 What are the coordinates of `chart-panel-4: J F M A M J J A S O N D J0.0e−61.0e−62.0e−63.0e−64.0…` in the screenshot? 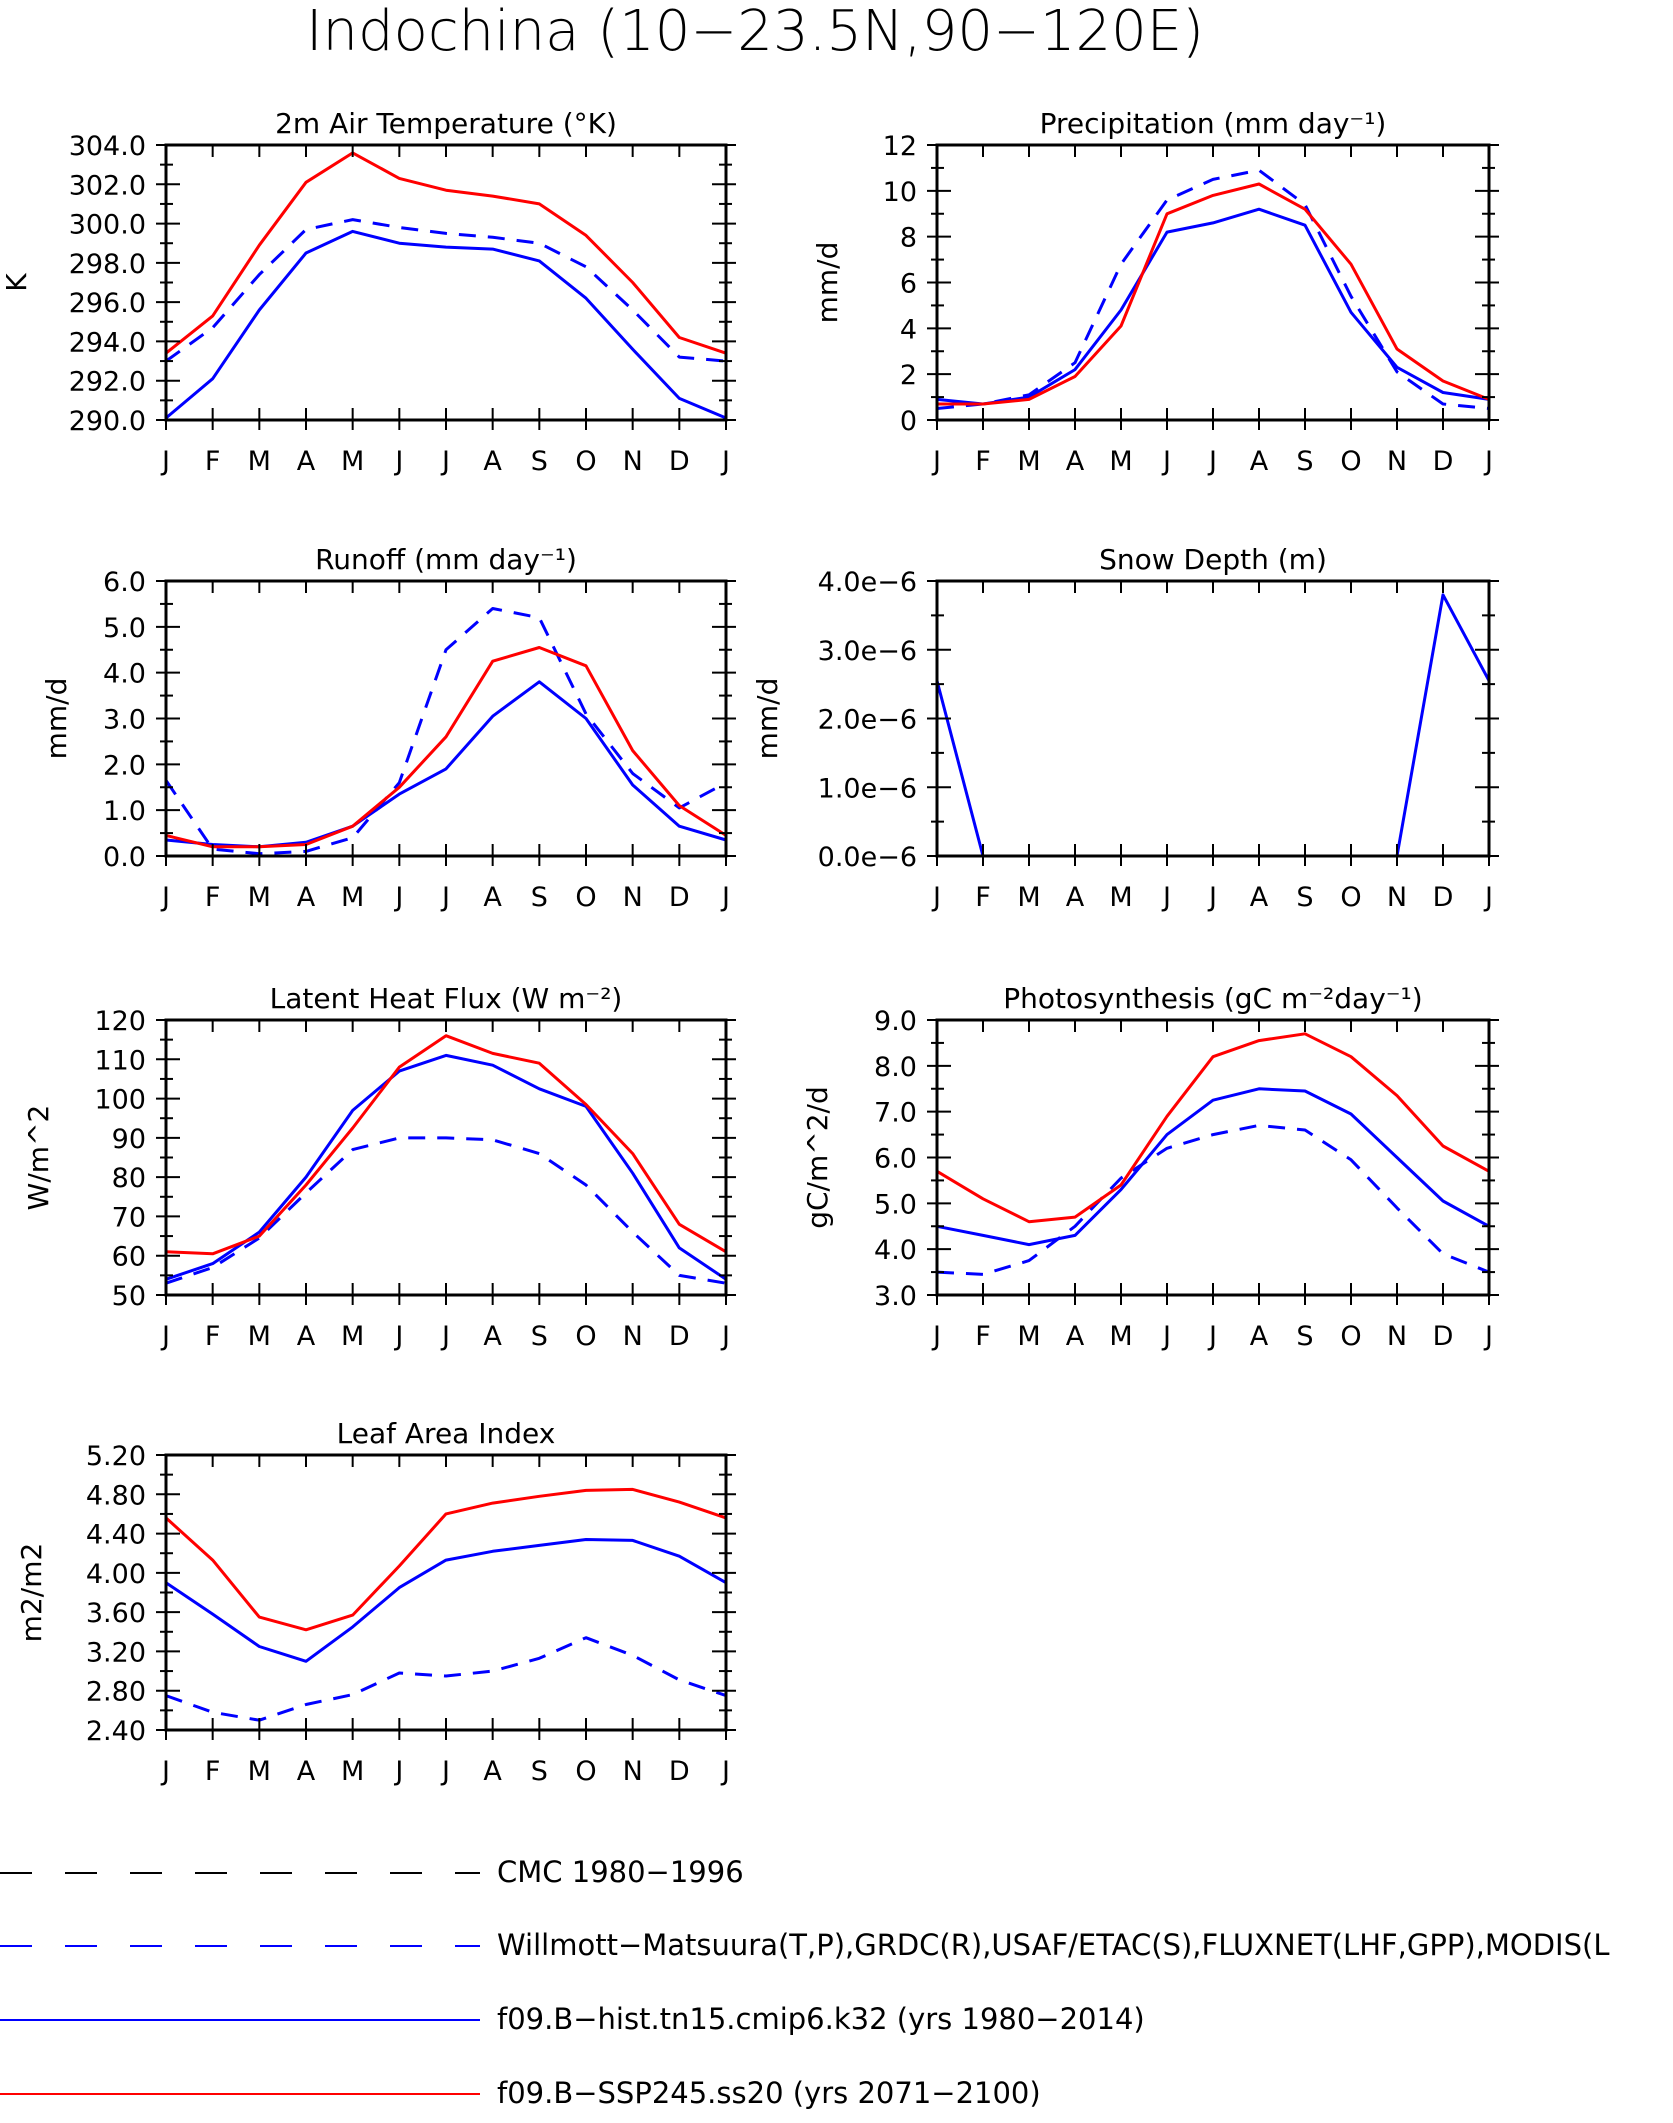 It's located at (1125, 728).